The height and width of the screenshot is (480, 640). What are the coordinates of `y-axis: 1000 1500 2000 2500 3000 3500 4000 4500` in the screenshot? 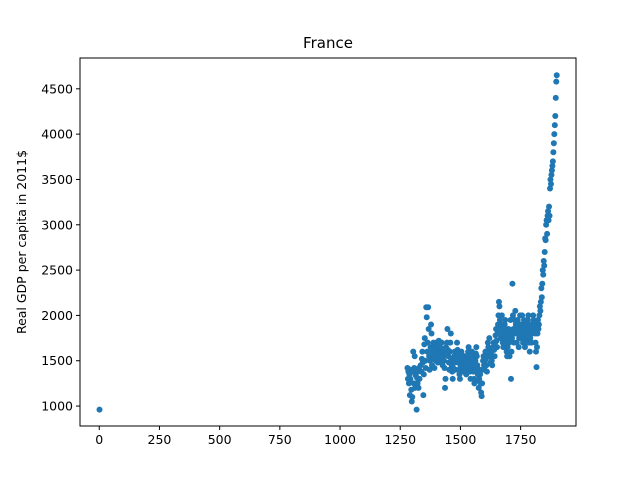 It's located at (60, 247).